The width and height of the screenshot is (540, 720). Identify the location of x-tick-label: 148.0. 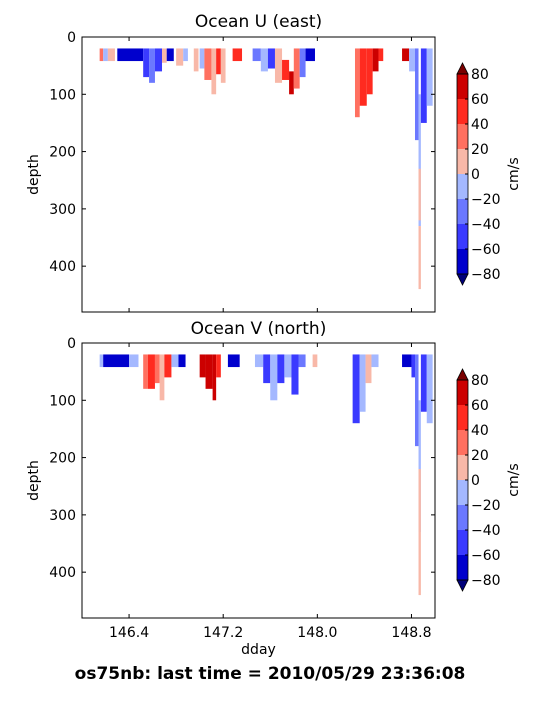
(317, 633).